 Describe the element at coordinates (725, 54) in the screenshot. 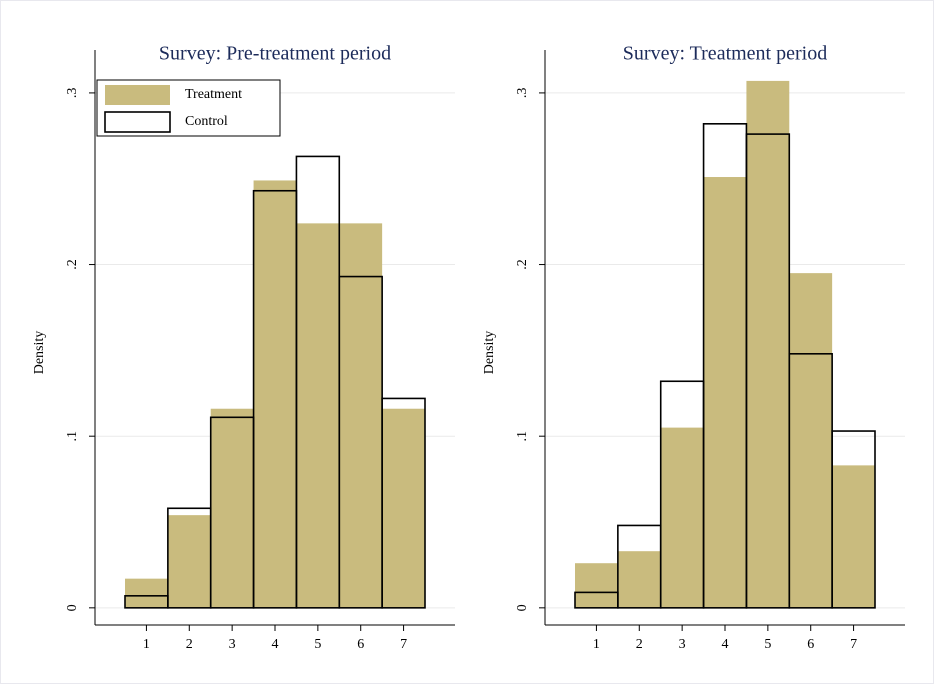

I see `chart-title: Survey: Treatment period` at that location.